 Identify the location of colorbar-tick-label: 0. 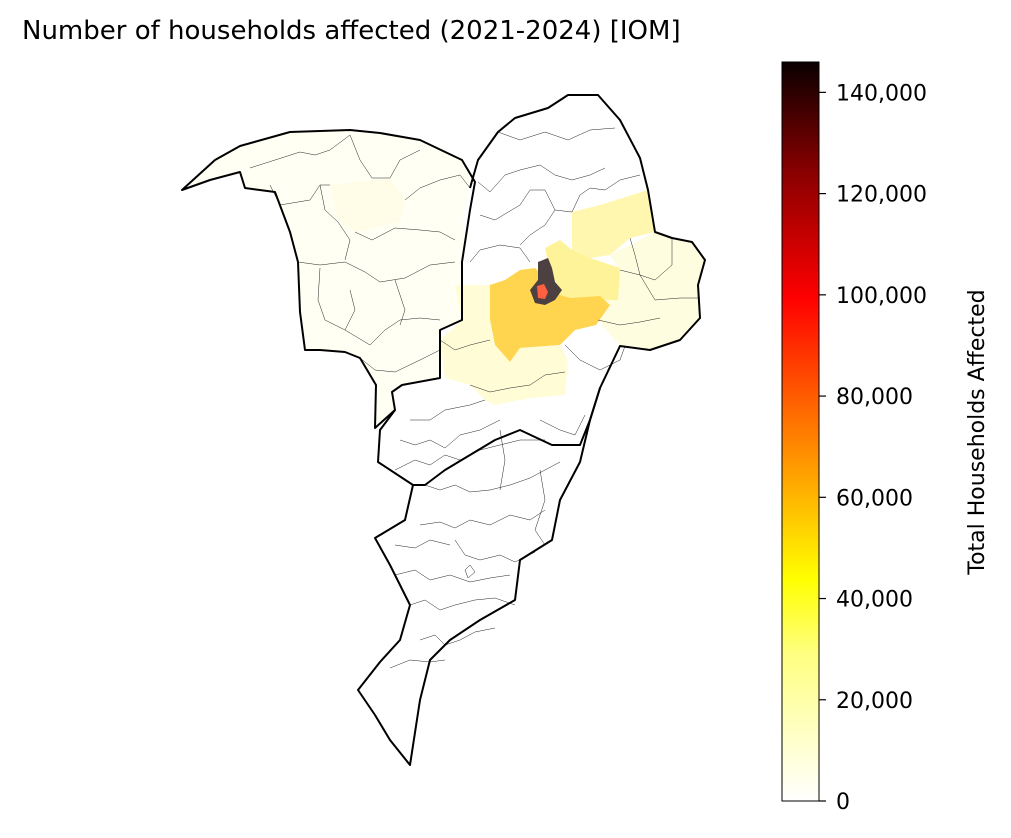
(843, 802).